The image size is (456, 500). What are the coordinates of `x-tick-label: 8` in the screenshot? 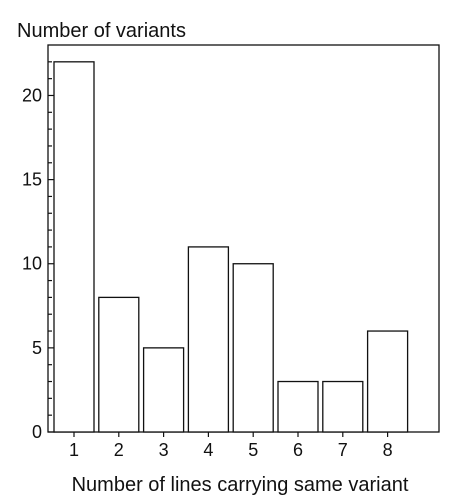 It's located at (388, 450).